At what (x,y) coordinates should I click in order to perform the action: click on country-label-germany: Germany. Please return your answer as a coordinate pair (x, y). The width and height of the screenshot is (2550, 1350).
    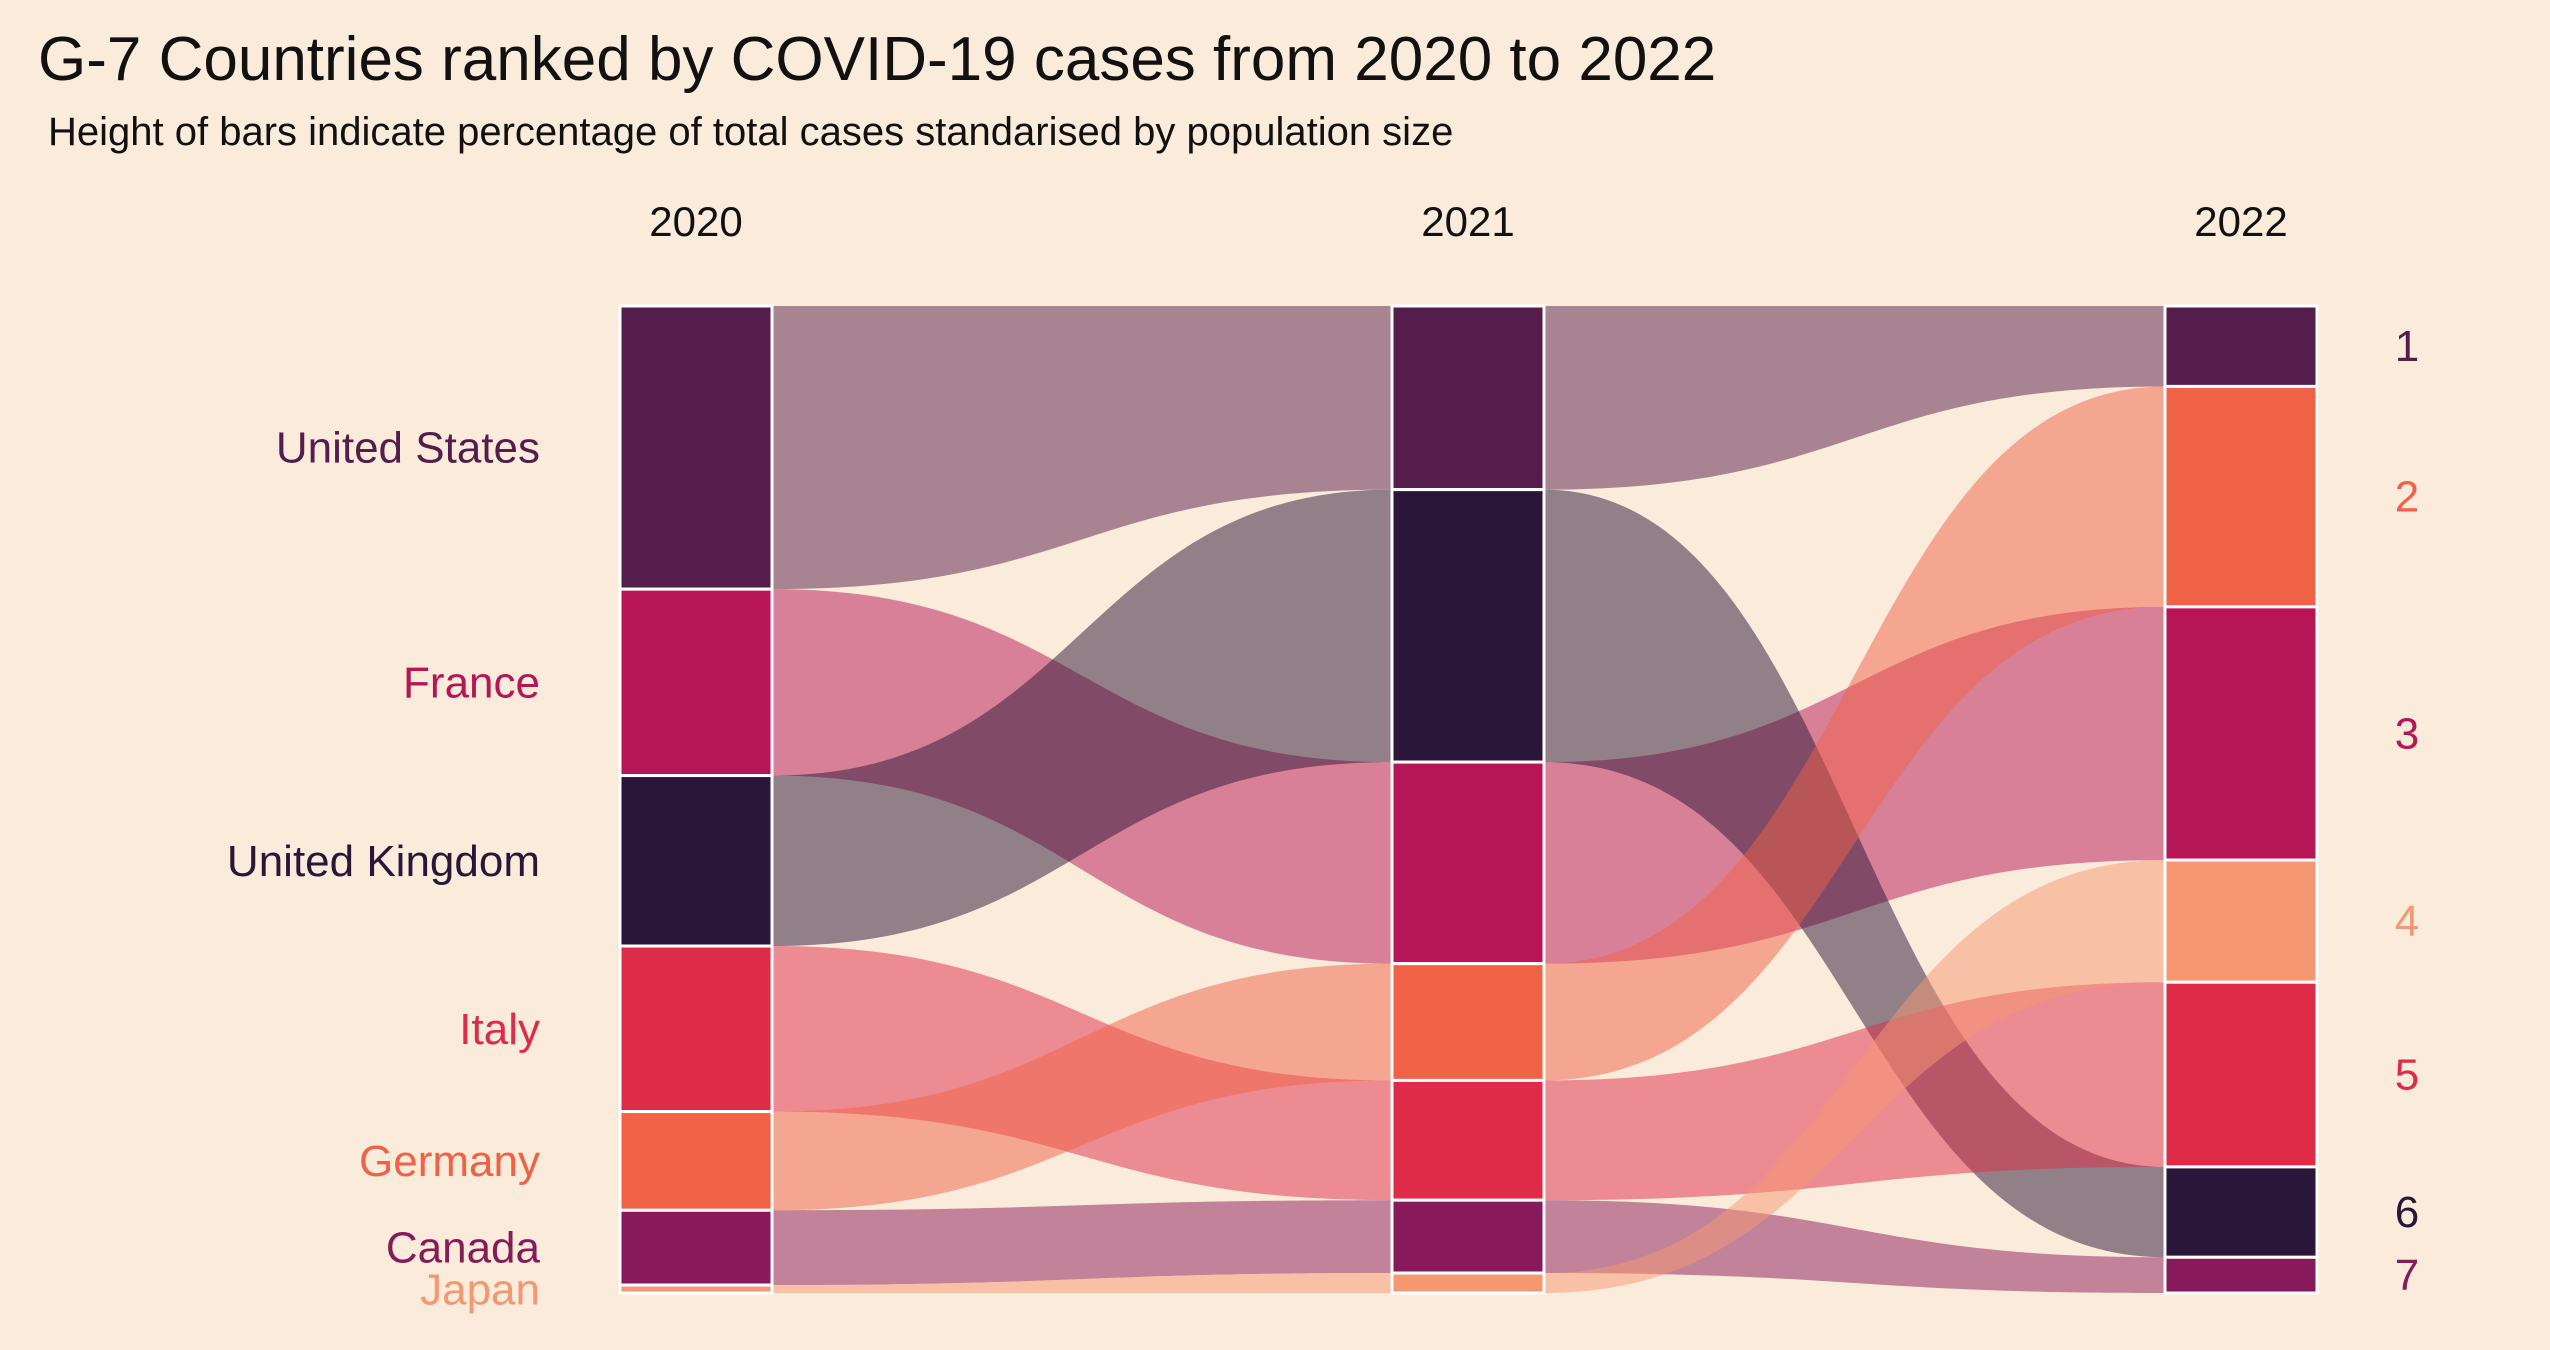
    Looking at the image, I should click on (449, 1161).